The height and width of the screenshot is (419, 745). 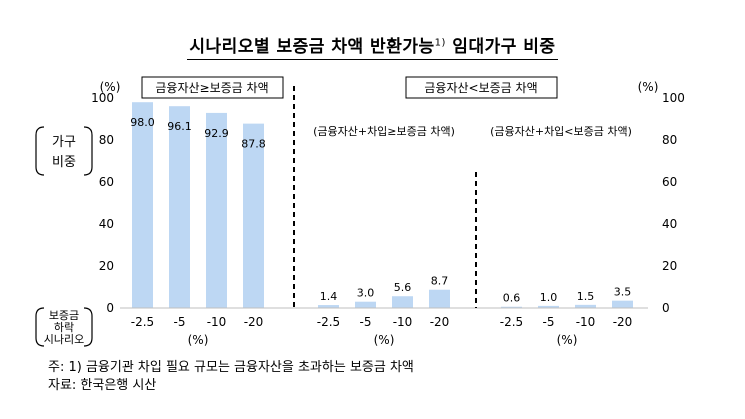 I want to click on x-tick-label-p1-4: -20, so click(x=254, y=322).